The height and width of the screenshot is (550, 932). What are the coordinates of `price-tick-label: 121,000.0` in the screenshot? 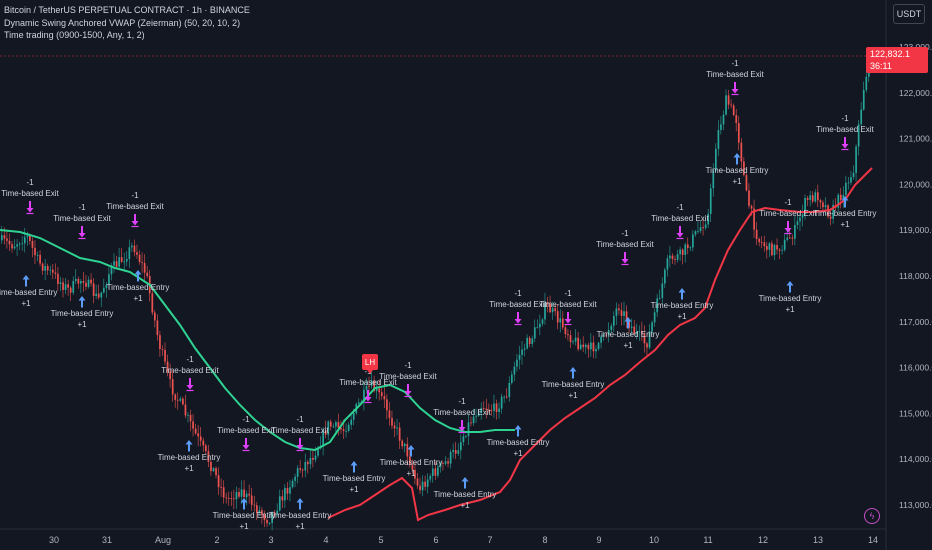 It's located at (915, 139).